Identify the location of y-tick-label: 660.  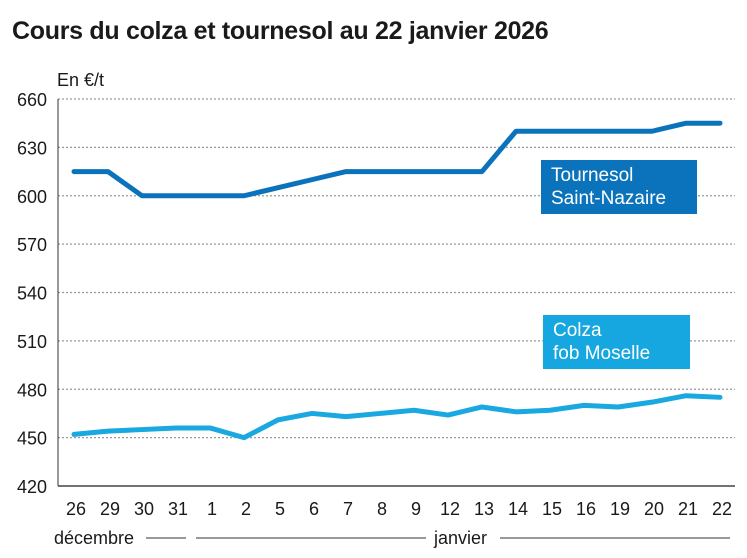
(32, 100).